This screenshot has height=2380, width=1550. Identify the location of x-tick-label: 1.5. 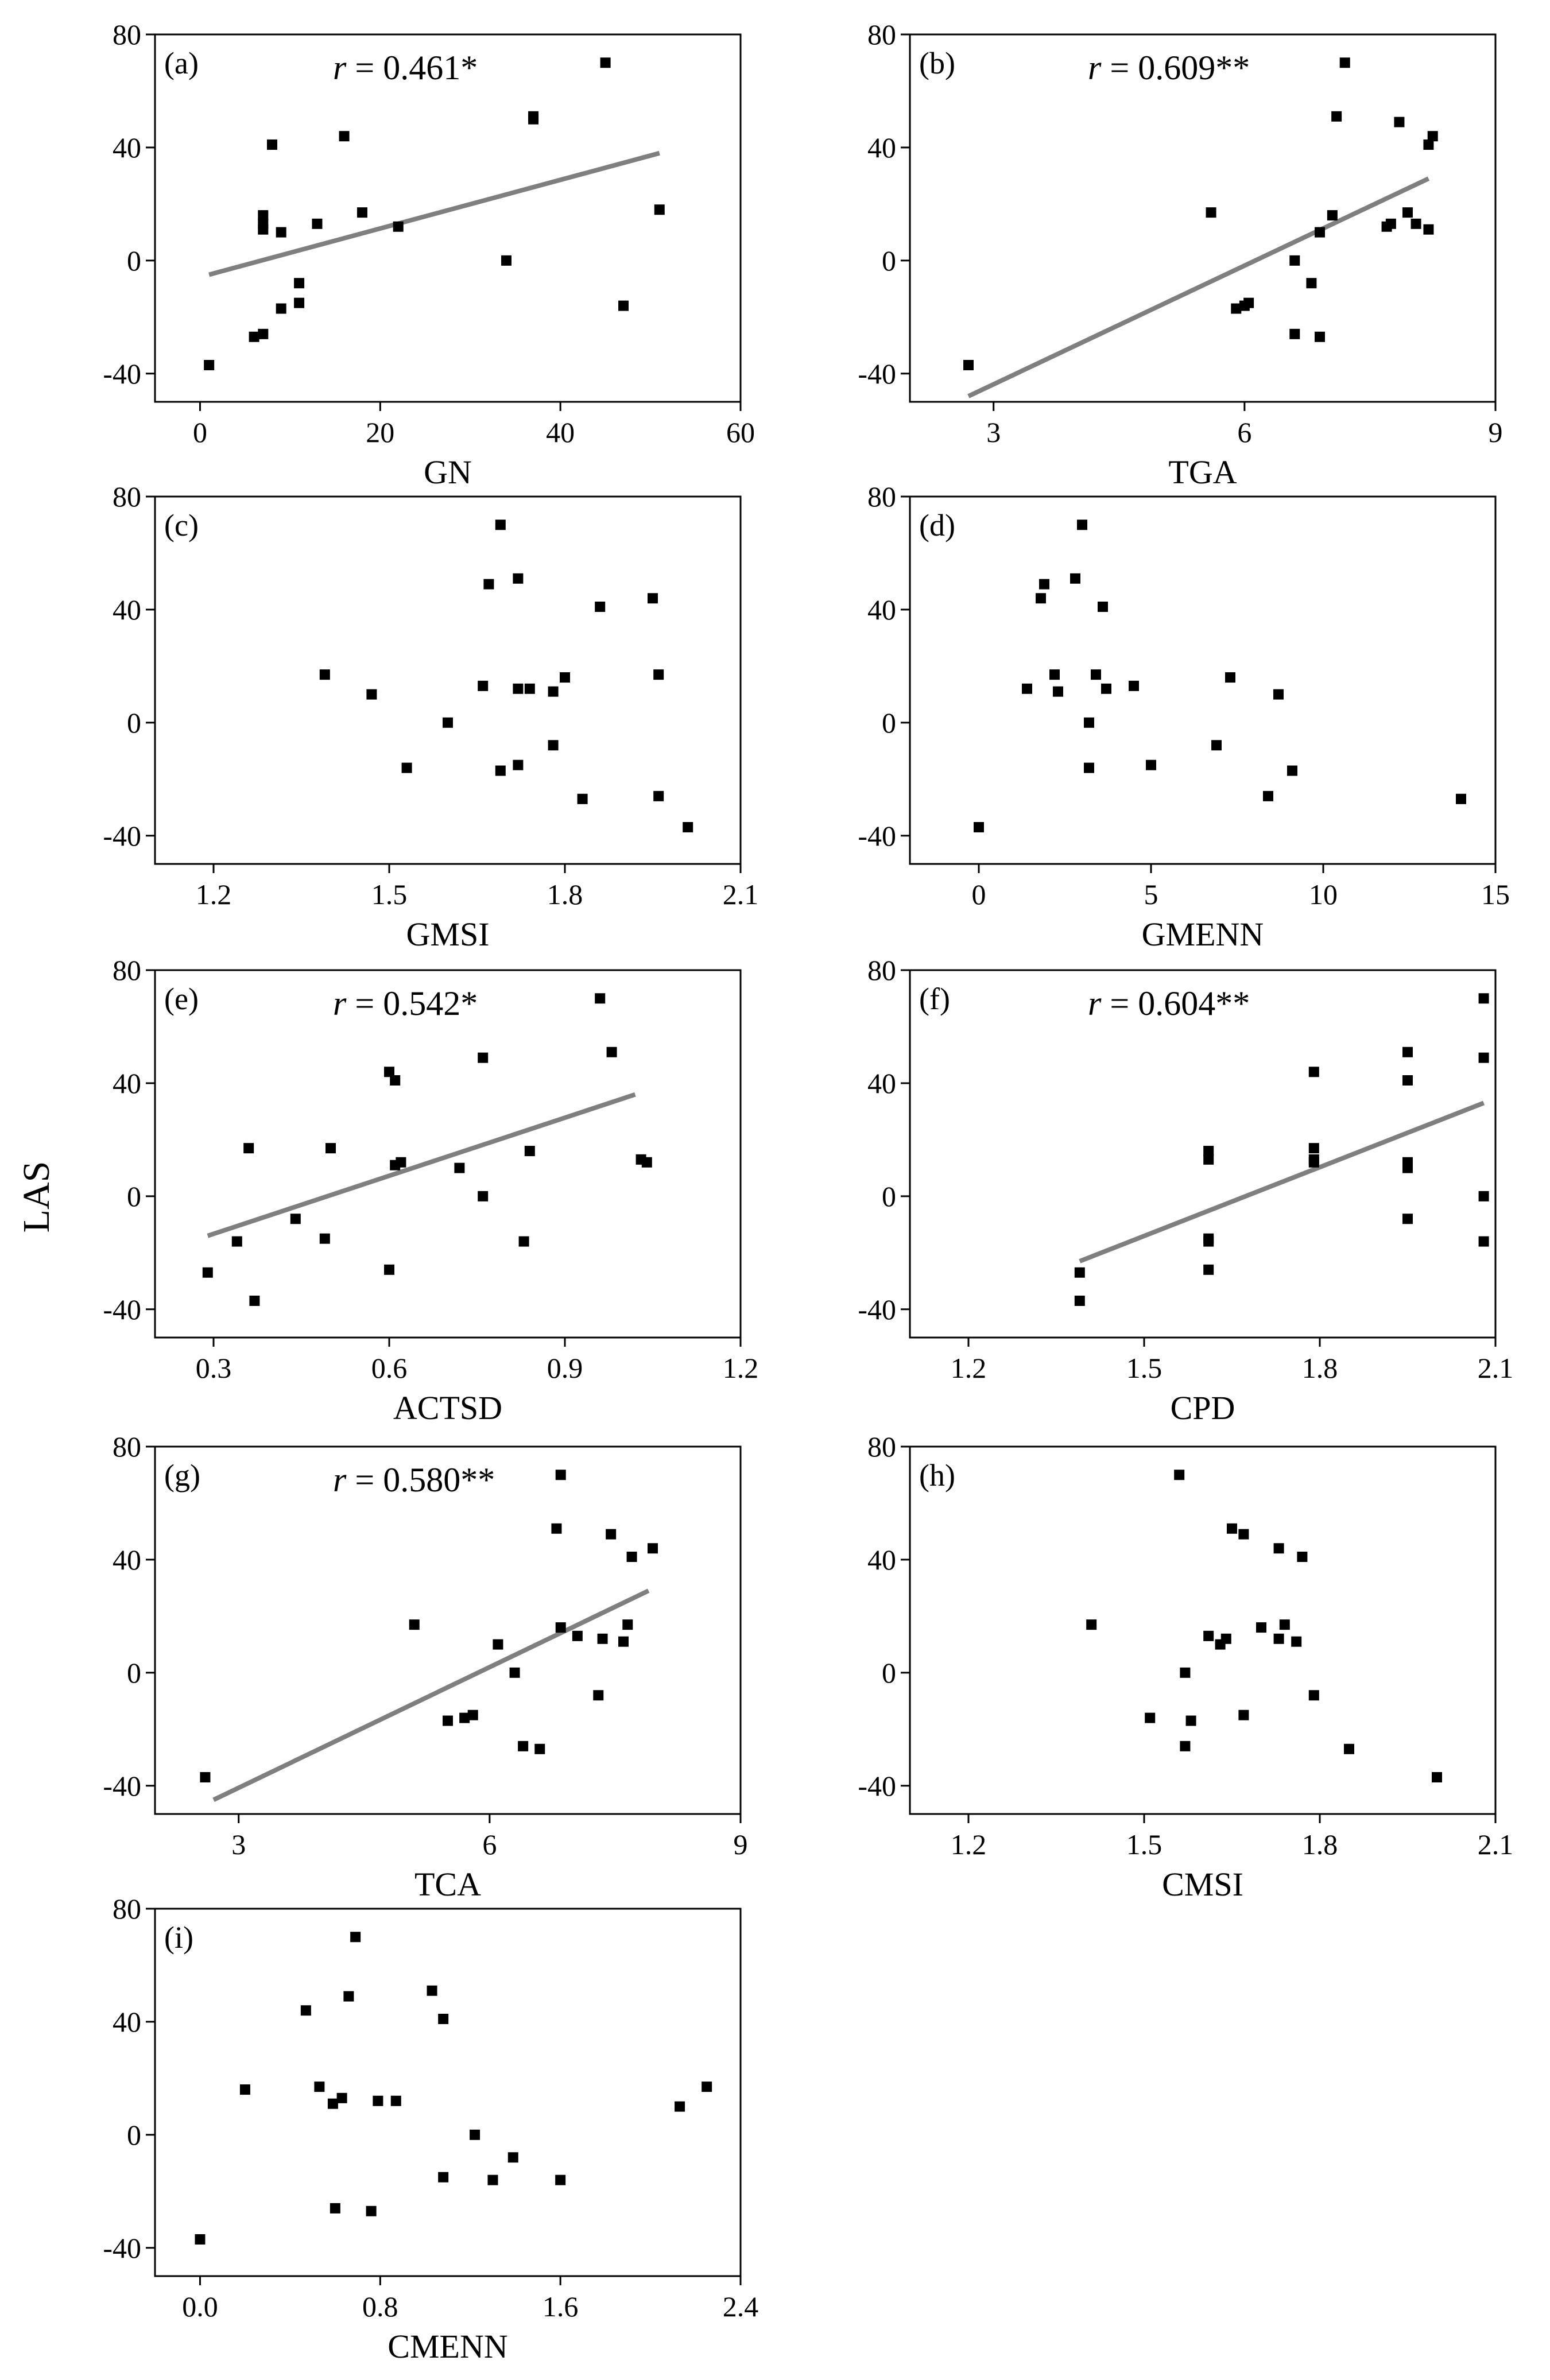
(1144, 1844).